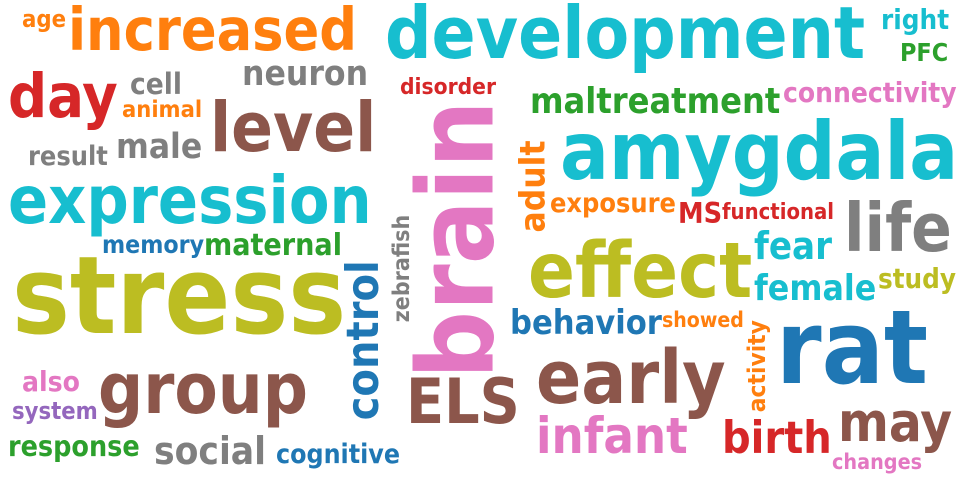  I want to click on word-response: response, so click(74, 446).